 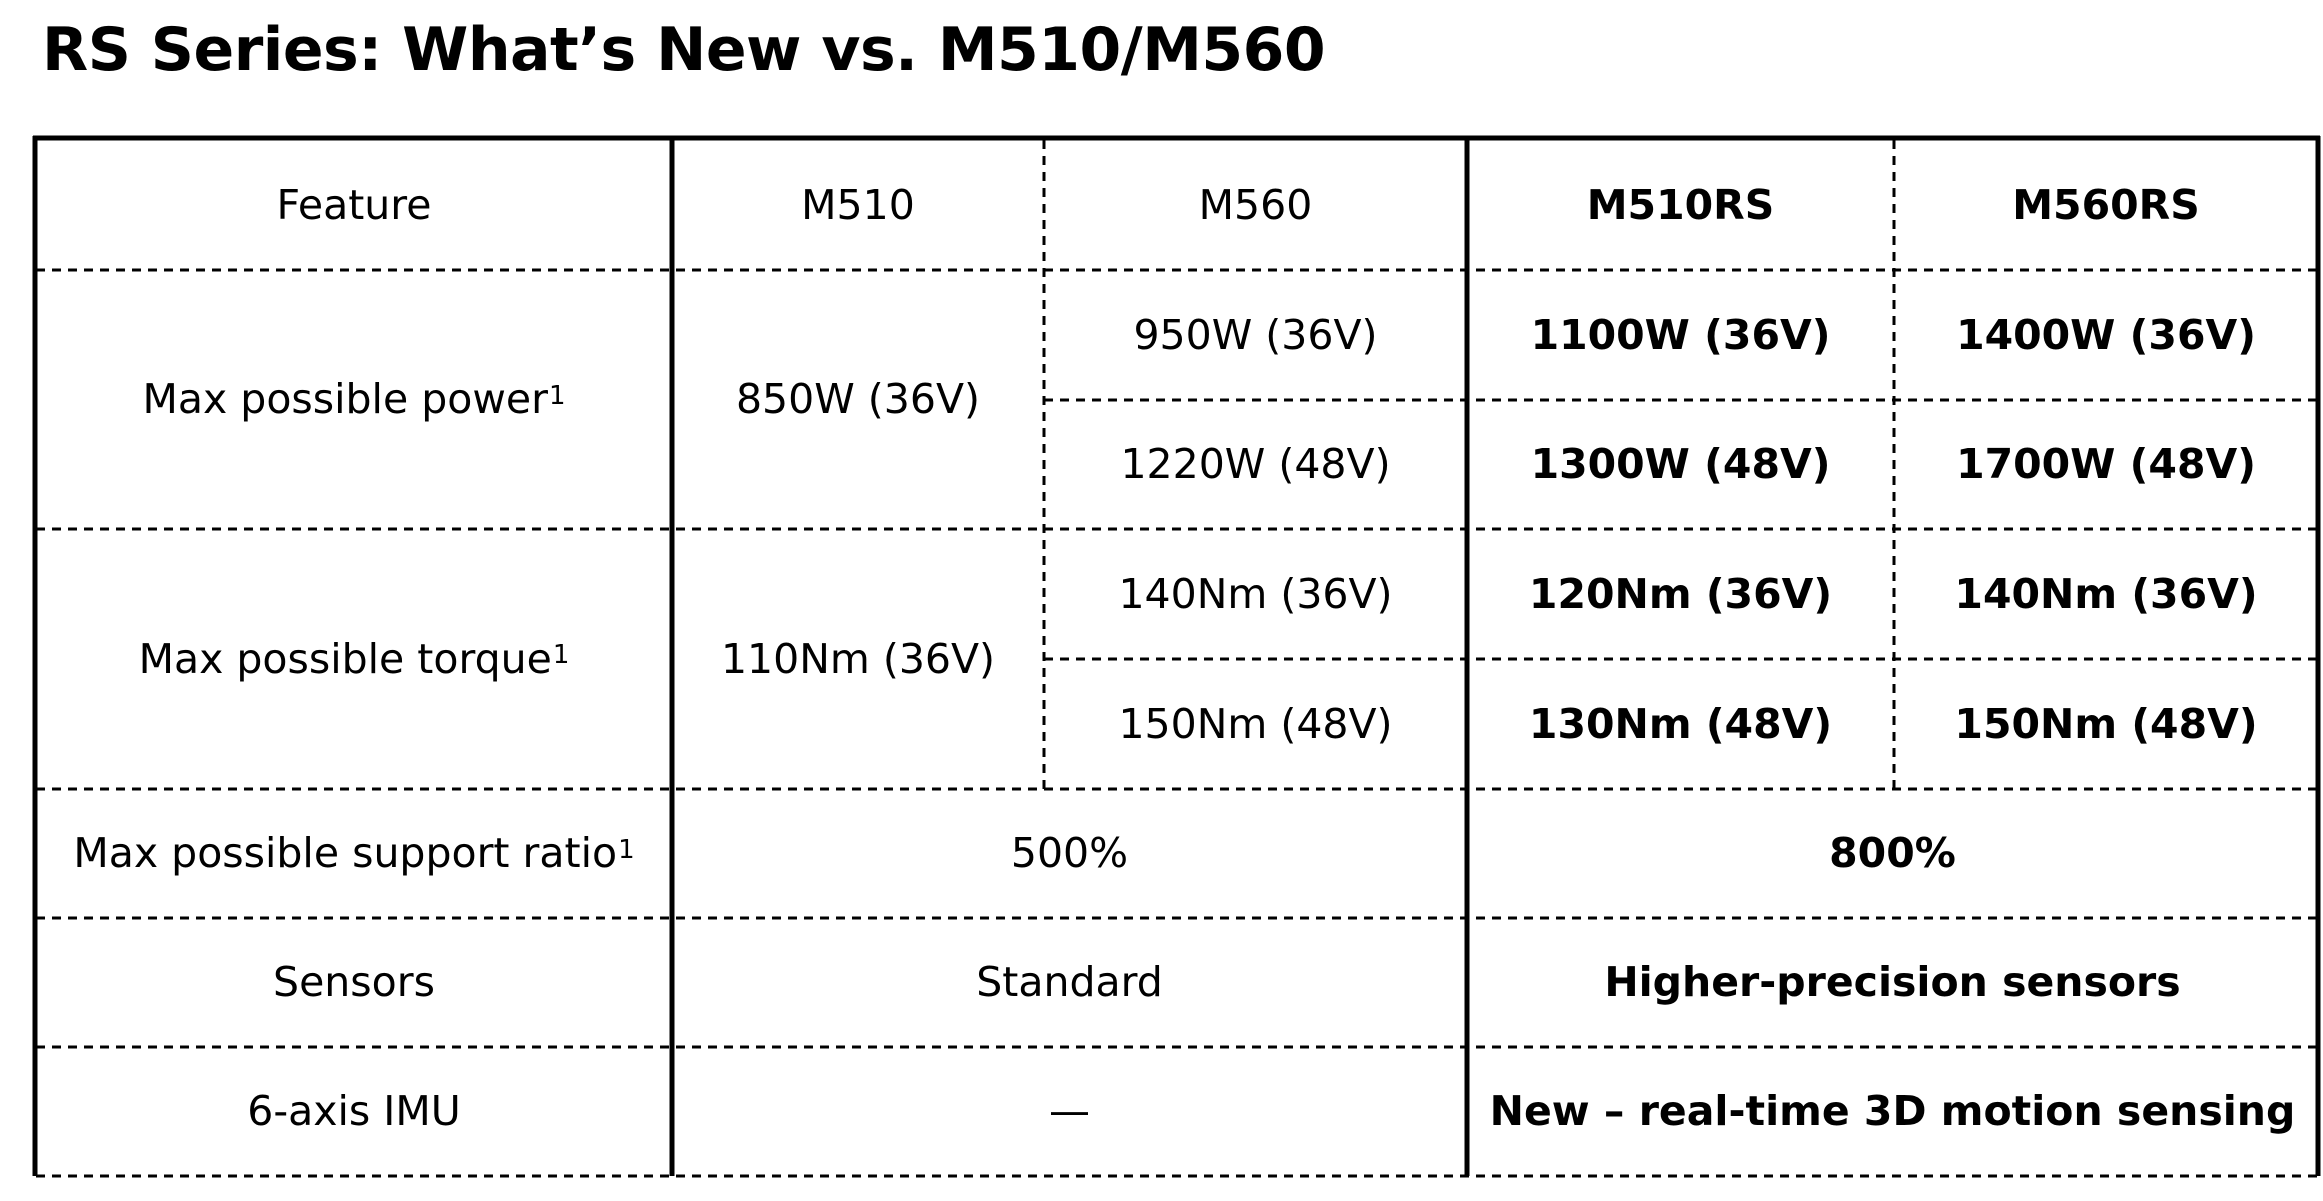 I want to click on power-m560-36v: 950W (36V), so click(x=1255, y=334).